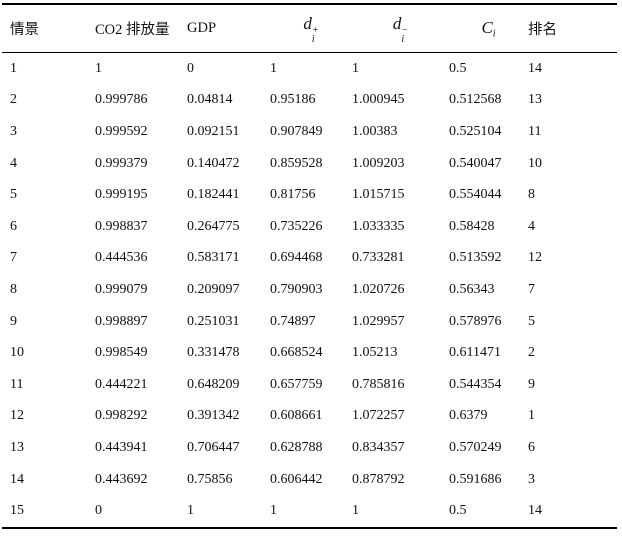 The height and width of the screenshot is (545, 622). What do you see at coordinates (121, 321) in the screenshot?
I see `cell-r9-c2: 0.998897` at bounding box center [121, 321].